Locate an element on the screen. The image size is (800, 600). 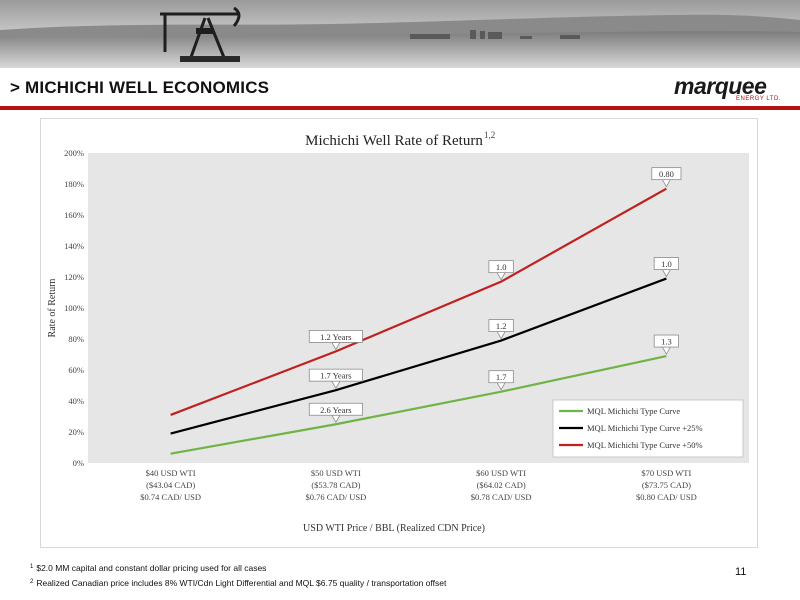
y-tick-label: 160% is located at coordinates (74, 215).